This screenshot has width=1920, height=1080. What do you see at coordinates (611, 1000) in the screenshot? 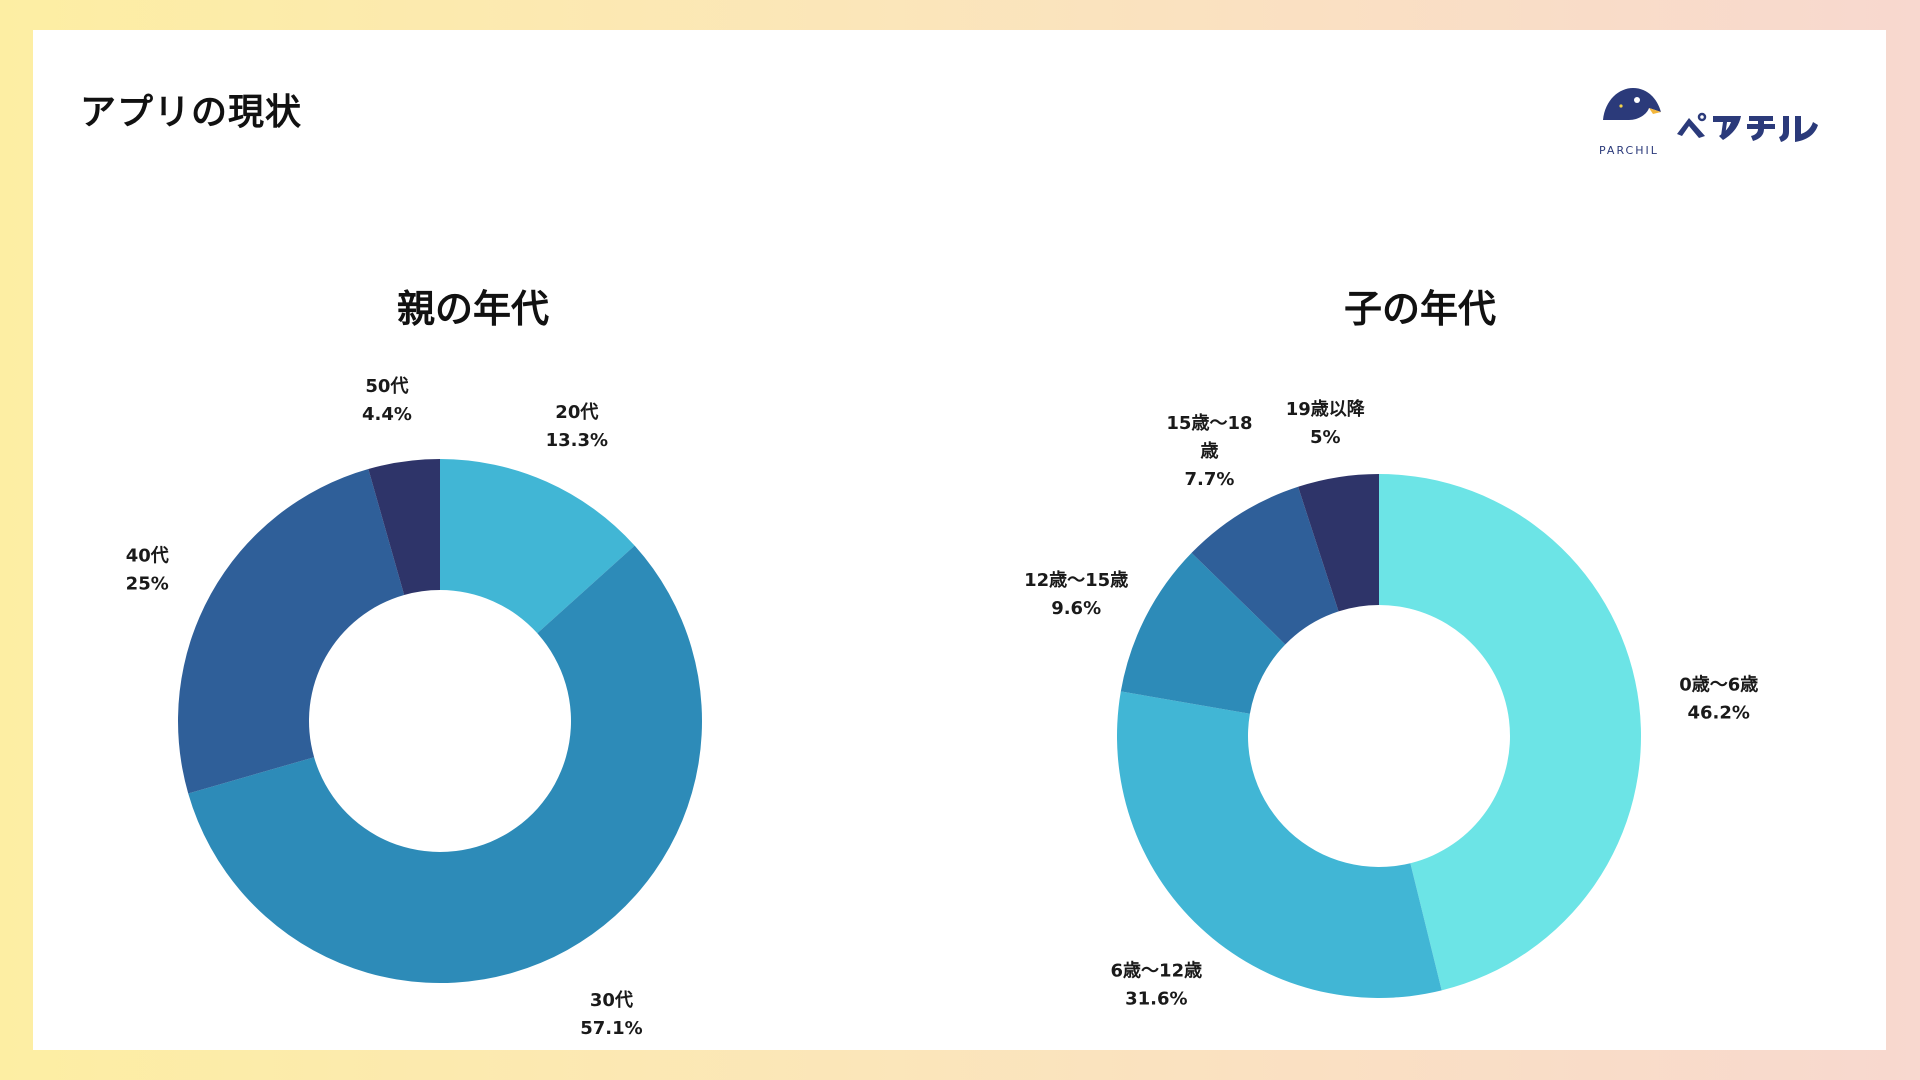
I see `parent-age-slice-label-1-line-0: 30代` at bounding box center [611, 1000].